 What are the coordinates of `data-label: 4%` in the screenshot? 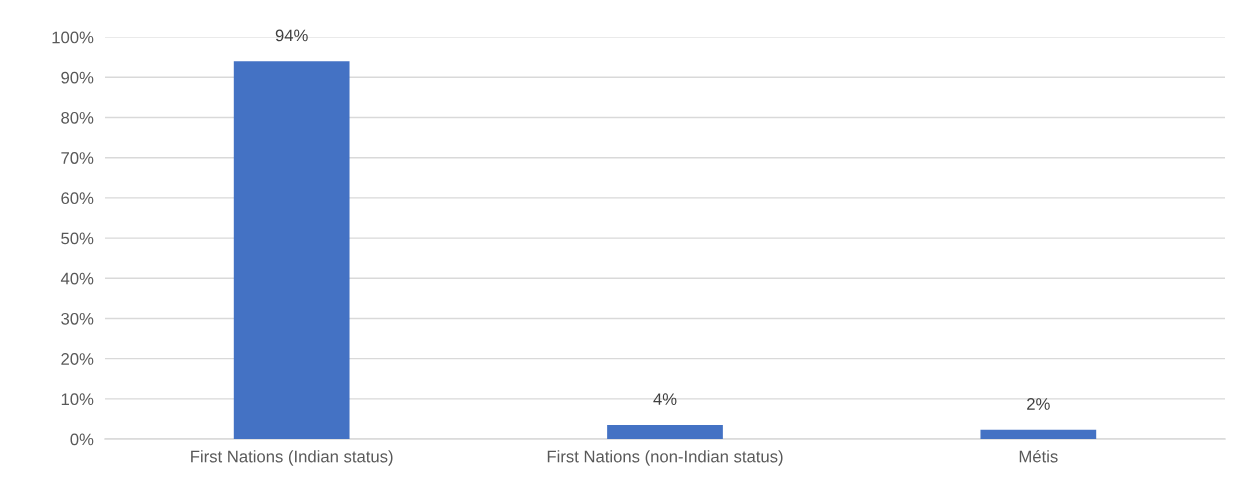 It's located at (665, 399).